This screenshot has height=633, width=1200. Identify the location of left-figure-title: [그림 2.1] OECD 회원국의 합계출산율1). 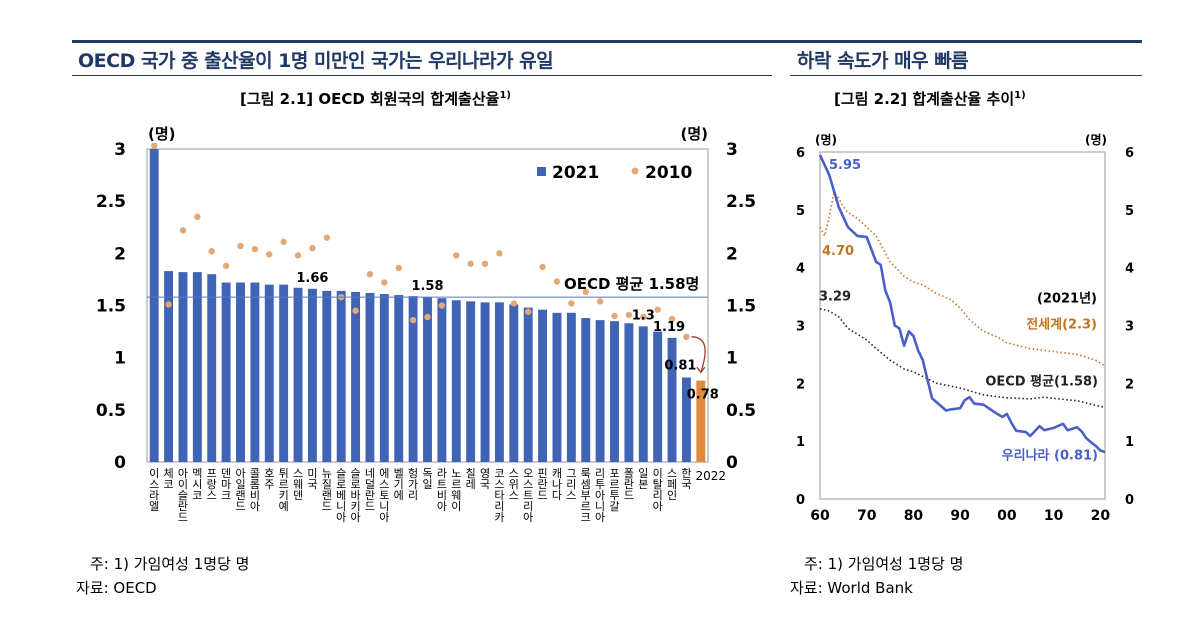
(375, 98).